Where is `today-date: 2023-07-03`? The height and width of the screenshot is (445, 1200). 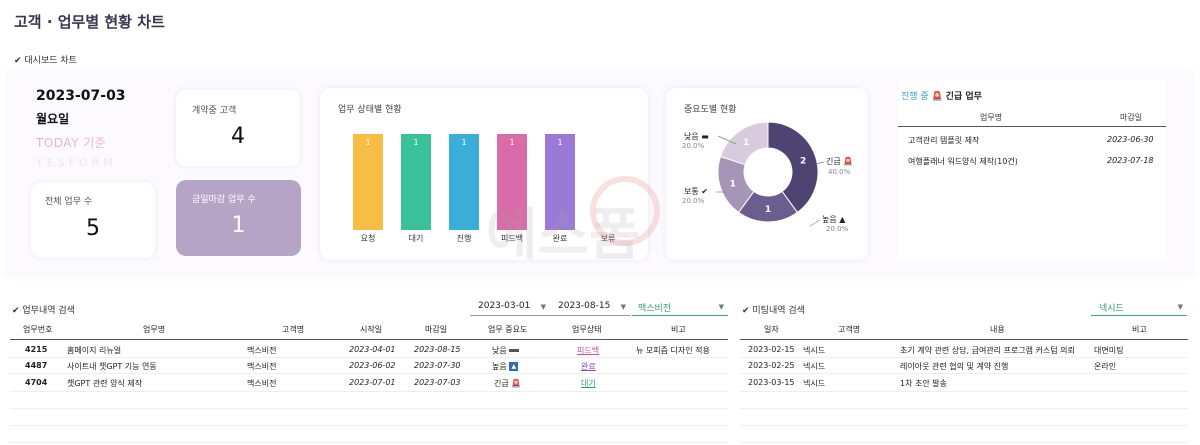
today-date: 2023-07-03 is located at coordinates (81, 96).